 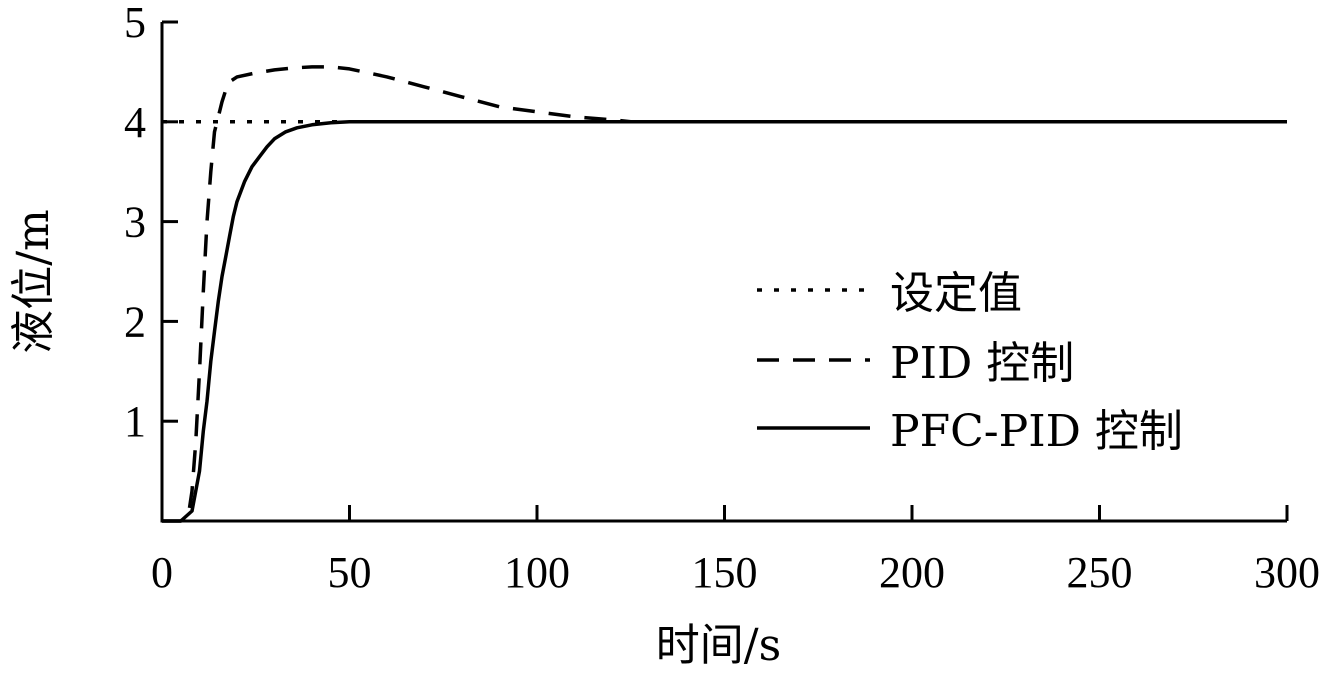 I want to click on legend-label-1: 设定值, so click(x=956, y=293).